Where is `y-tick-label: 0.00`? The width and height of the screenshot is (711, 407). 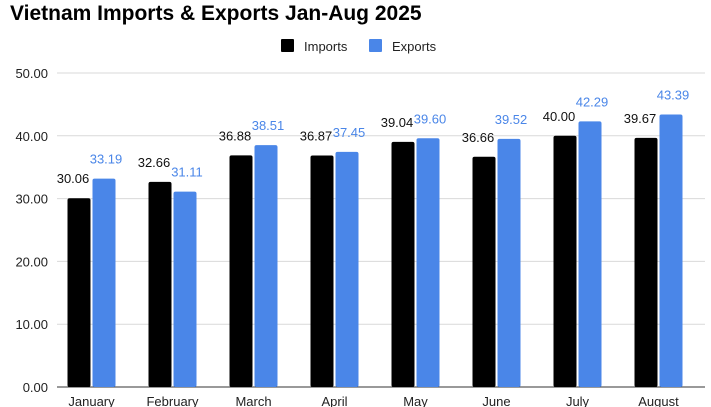 y-tick-label: 0.00 is located at coordinates (35, 387).